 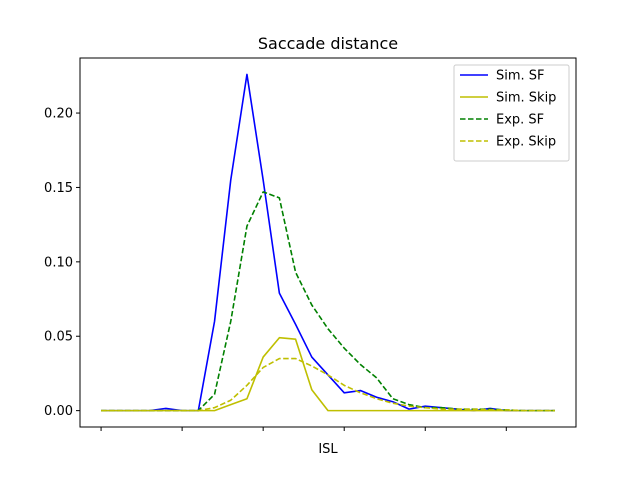 What do you see at coordinates (58, 411) in the screenshot?
I see `y-tick-label: 0.00` at bounding box center [58, 411].